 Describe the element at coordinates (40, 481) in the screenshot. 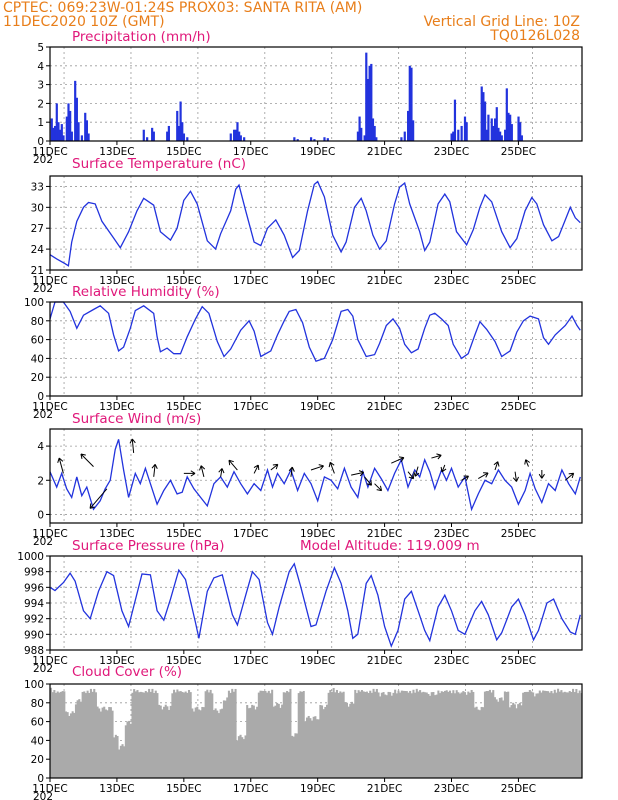

I see `y-tick-label: 2` at that location.